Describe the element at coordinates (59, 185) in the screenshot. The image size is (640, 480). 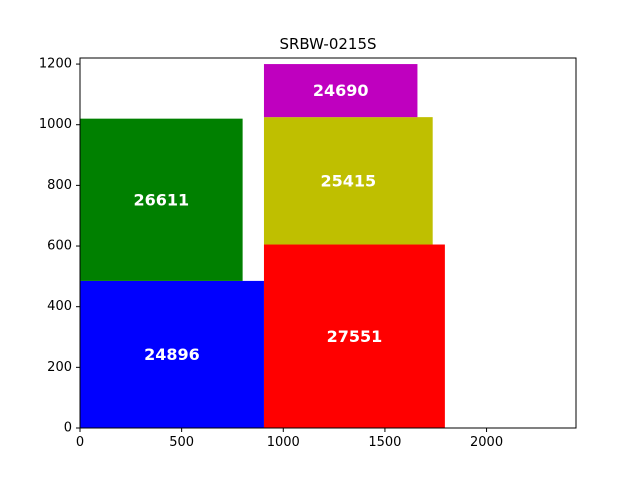
I see `y-tick-label: 800` at that location.